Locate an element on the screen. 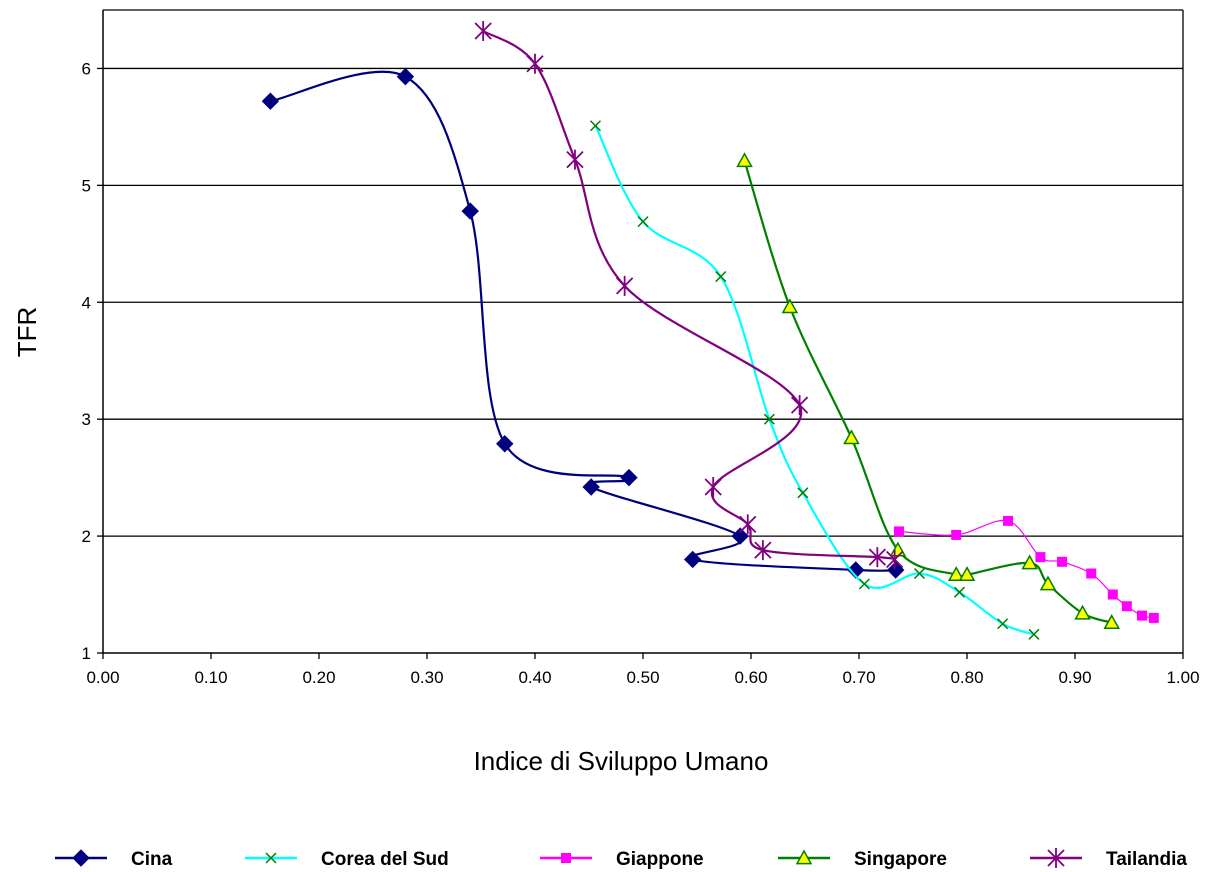 This screenshot has width=1217, height=872. x-tick-label: 0.30 is located at coordinates (426, 677).